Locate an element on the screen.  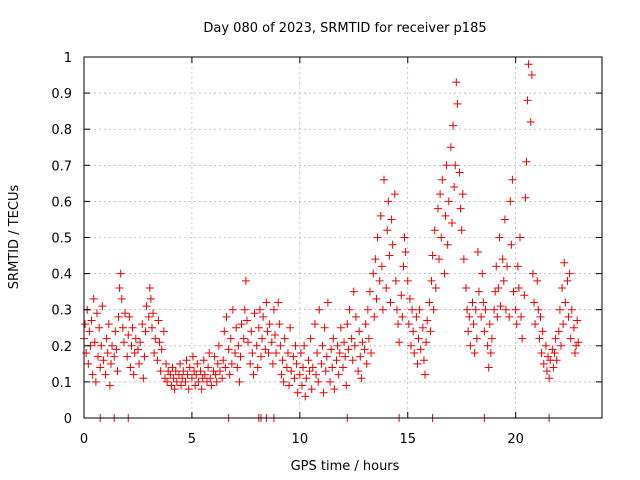
y-tick-label: 0.2 is located at coordinates (61, 347).